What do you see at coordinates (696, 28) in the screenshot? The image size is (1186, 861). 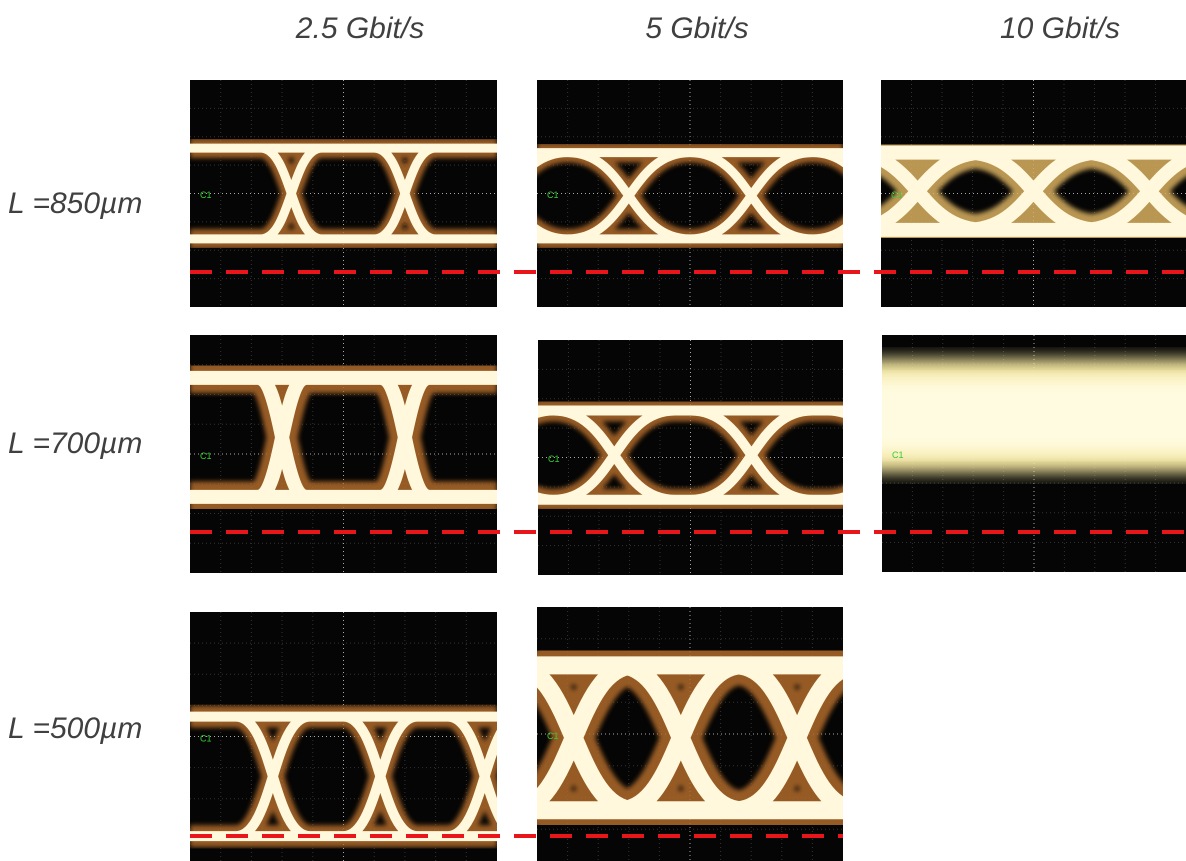 I see `column-header: 5 Gbit/s` at bounding box center [696, 28].